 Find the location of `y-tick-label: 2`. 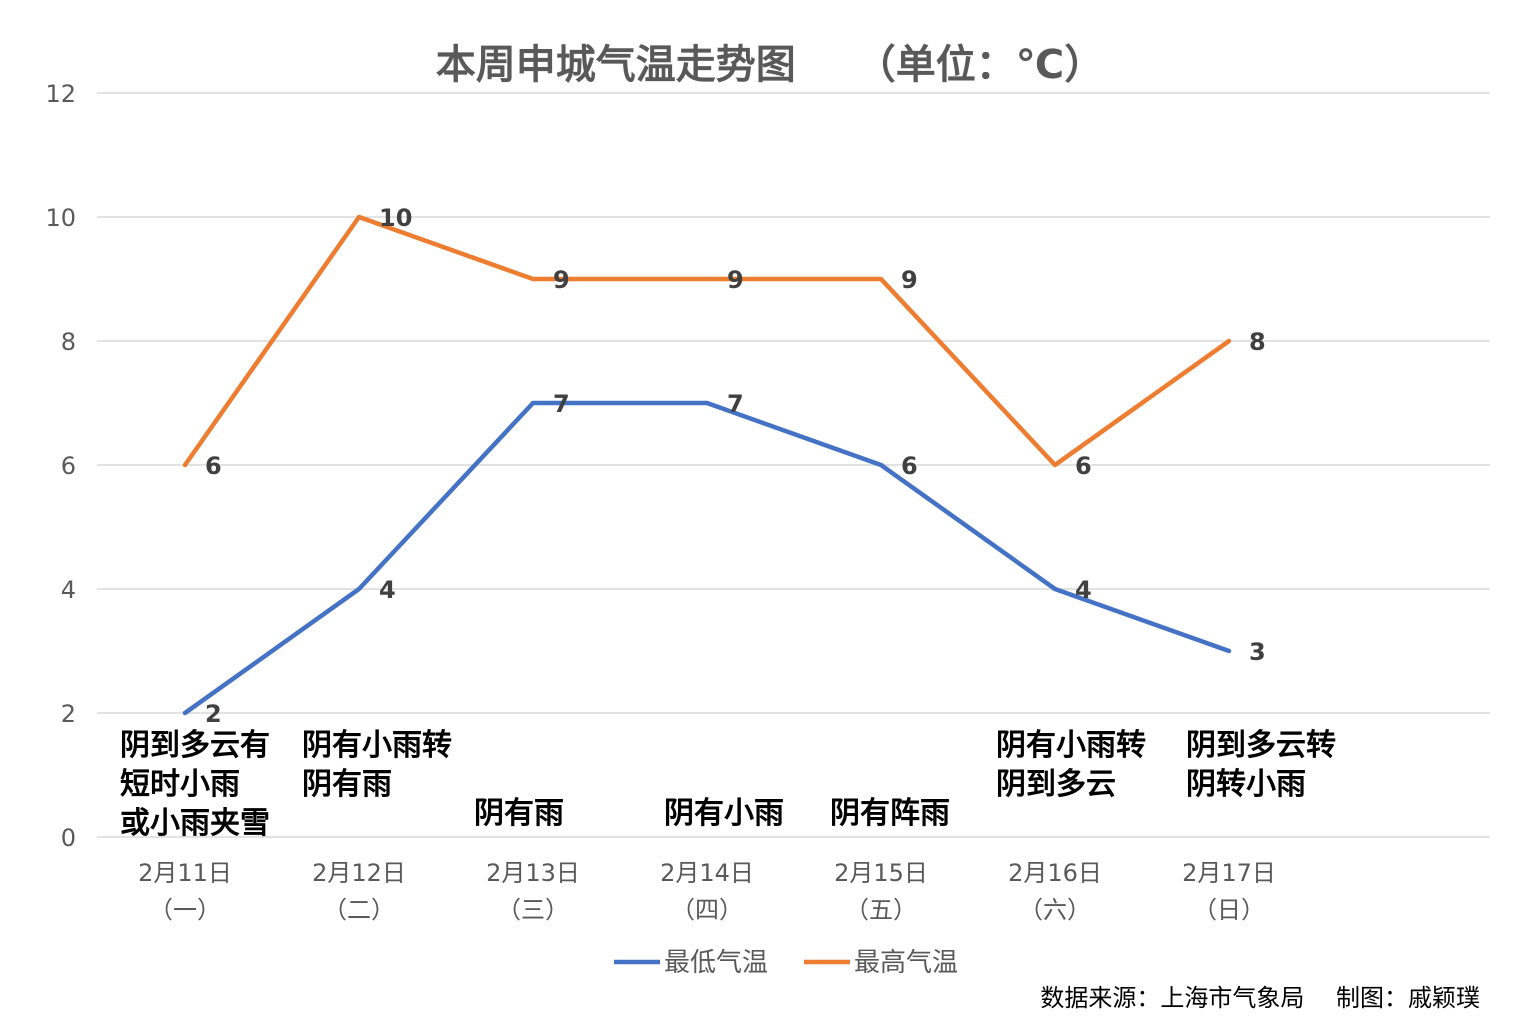

y-tick-label: 2 is located at coordinates (68, 714).